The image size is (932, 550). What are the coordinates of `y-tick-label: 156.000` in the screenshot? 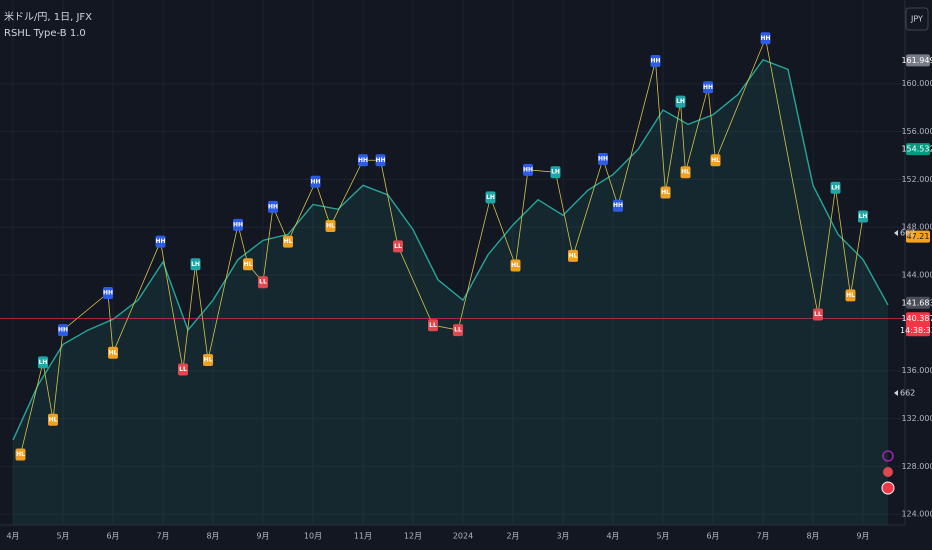 It's located at (916, 131).